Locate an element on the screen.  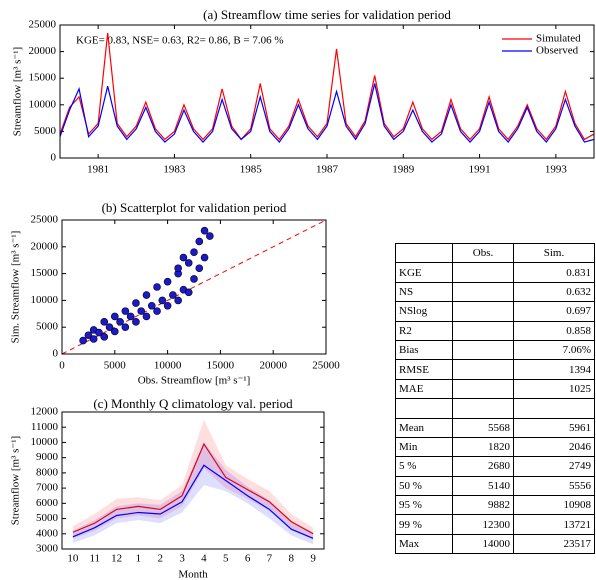
obs-cell: 2680 is located at coordinates (483, 466).